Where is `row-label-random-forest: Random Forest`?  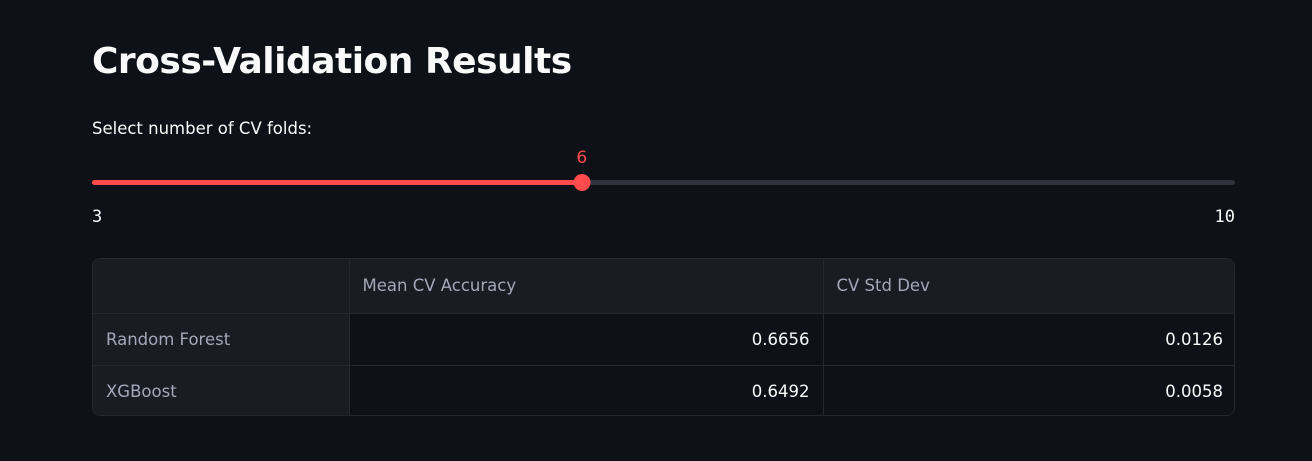
row-label-random-forest: Random Forest is located at coordinates (221, 339).